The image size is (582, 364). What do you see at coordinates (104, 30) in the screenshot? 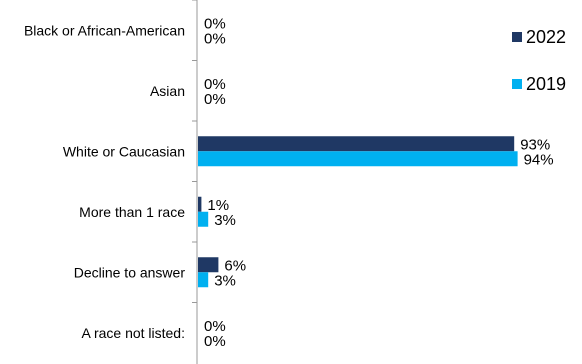
I see `category-label: Black or African-American` at bounding box center [104, 30].